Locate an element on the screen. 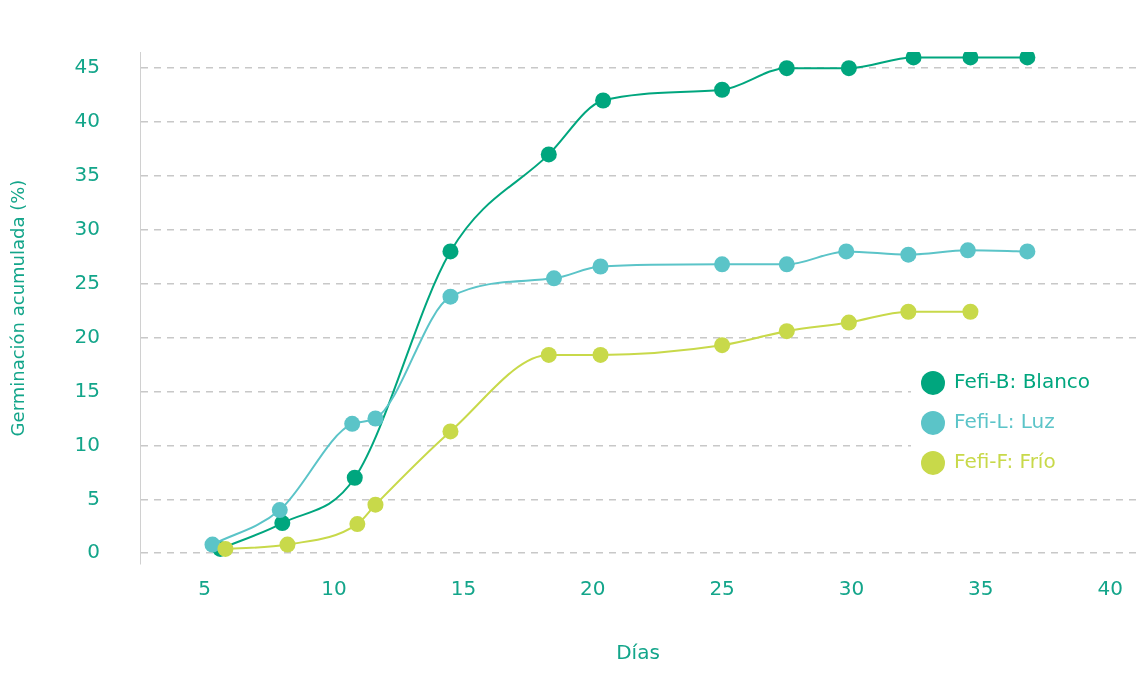 Image resolution: width=1144 pixels, height=675 pixels. y-tick-label: 35 is located at coordinates (87, 174).